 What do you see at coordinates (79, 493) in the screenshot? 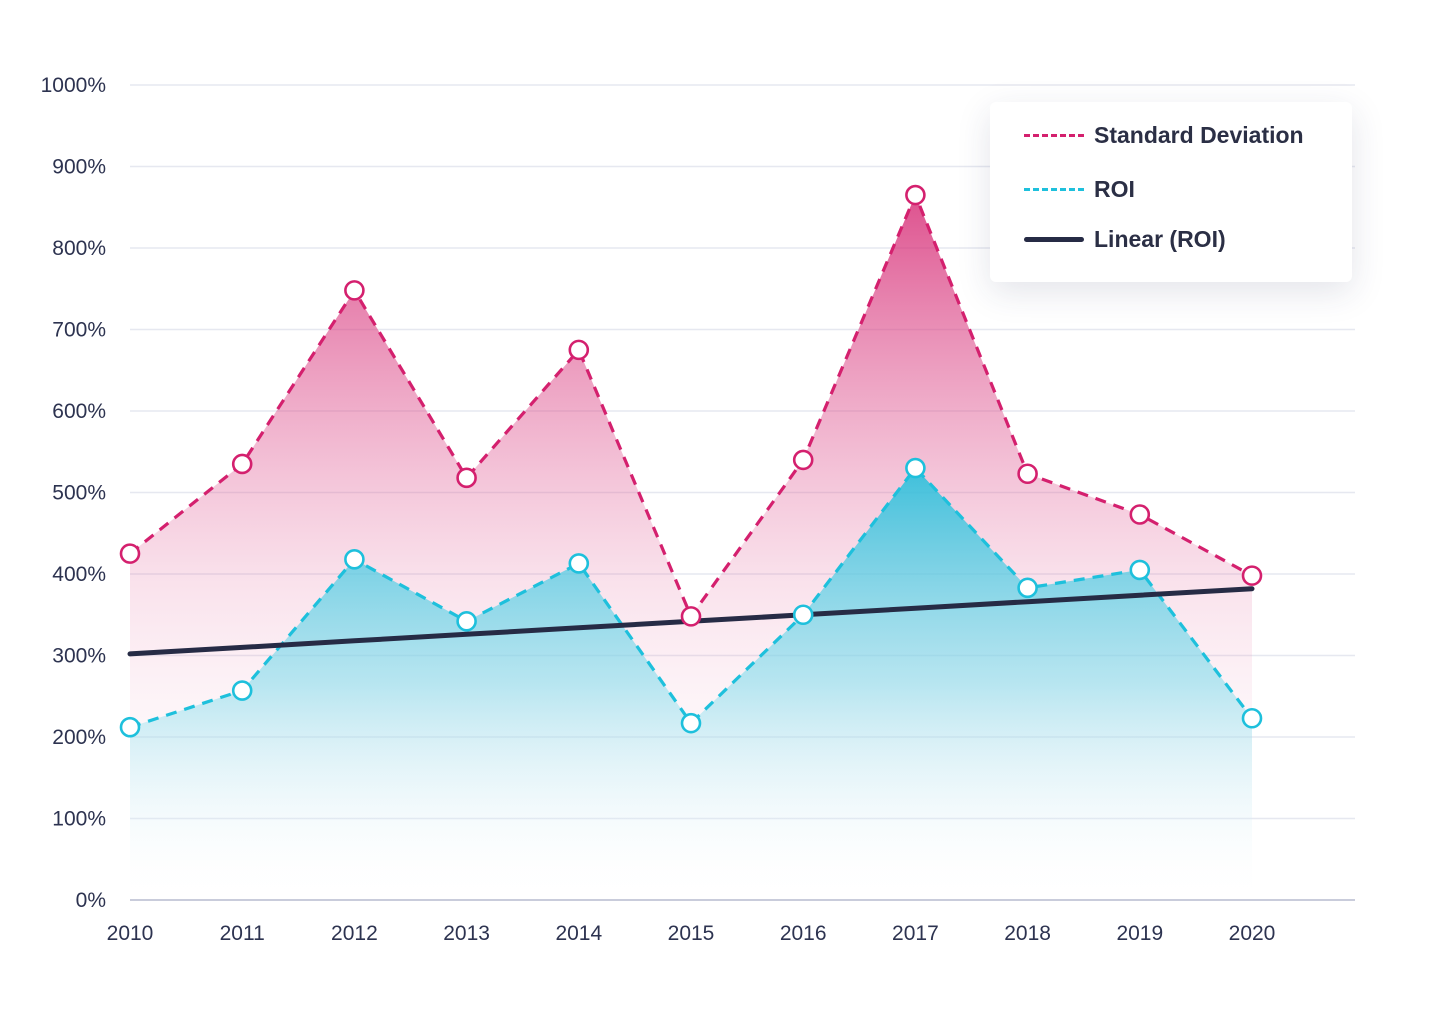
I see `y-tick-label: 500%` at bounding box center [79, 493].